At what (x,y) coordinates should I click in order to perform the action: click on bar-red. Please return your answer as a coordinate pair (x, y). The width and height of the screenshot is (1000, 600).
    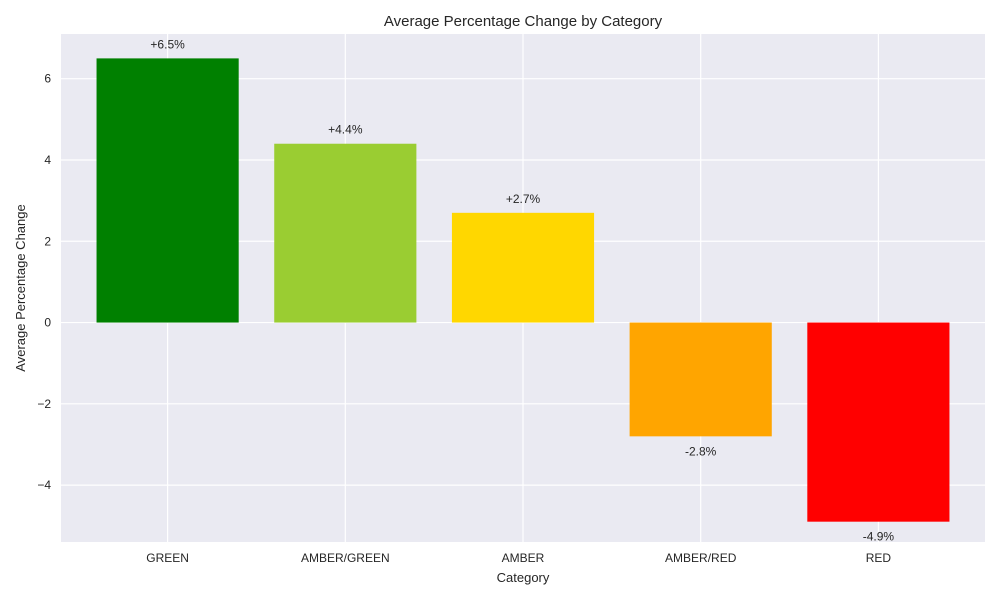
    Looking at the image, I should click on (878, 422).